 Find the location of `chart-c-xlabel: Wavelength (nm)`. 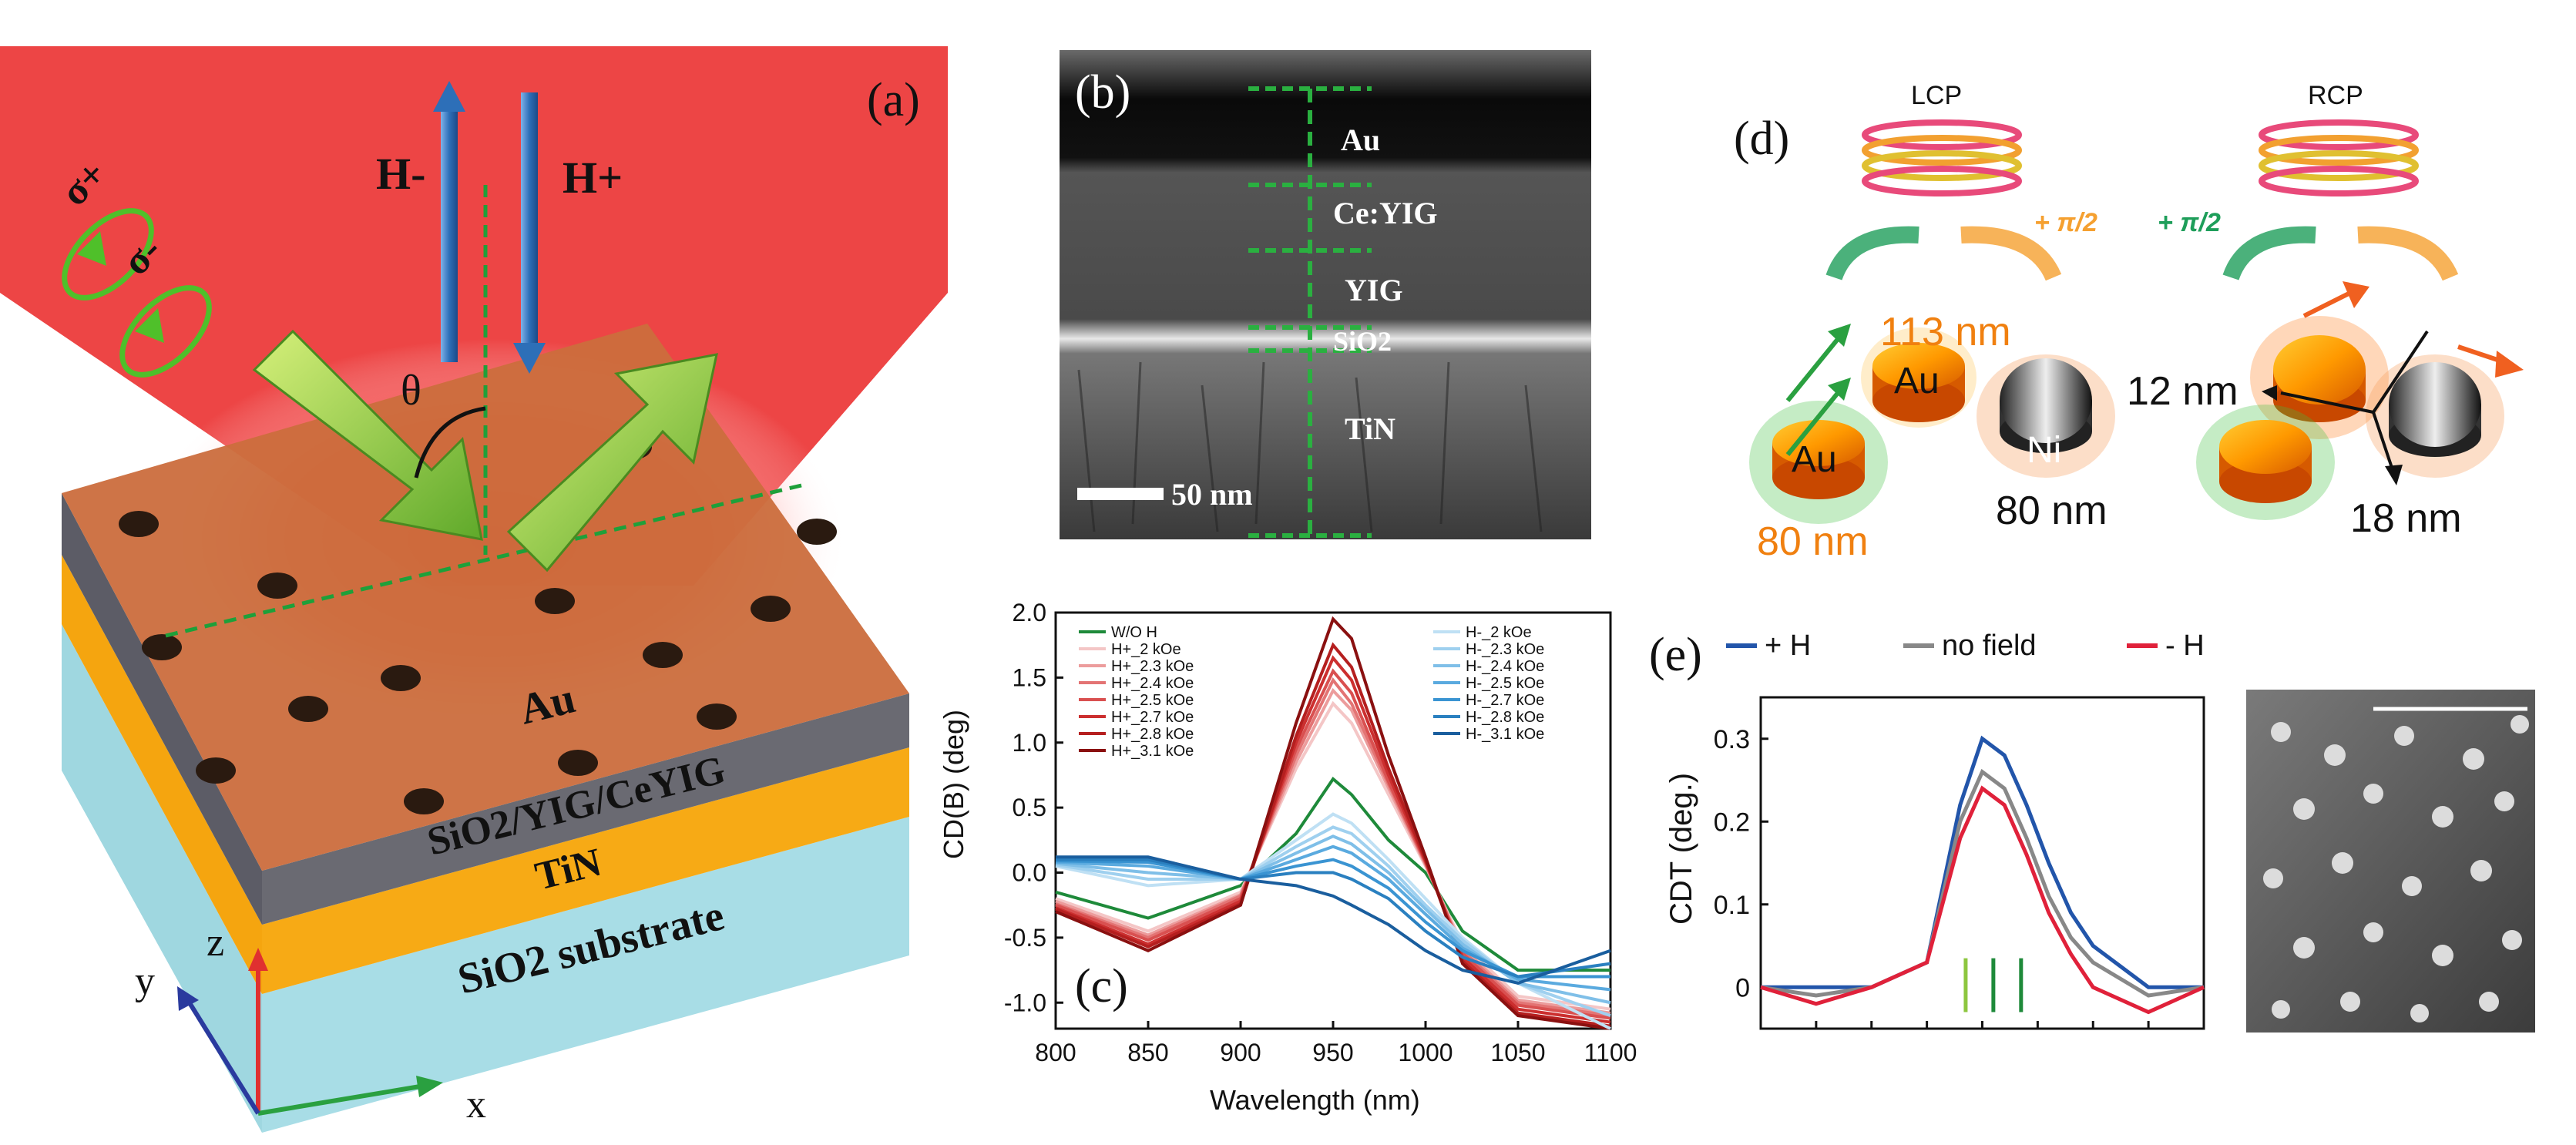

chart-c-xlabel: Wavelength (nm) is located at coordinates (1315, 1100).